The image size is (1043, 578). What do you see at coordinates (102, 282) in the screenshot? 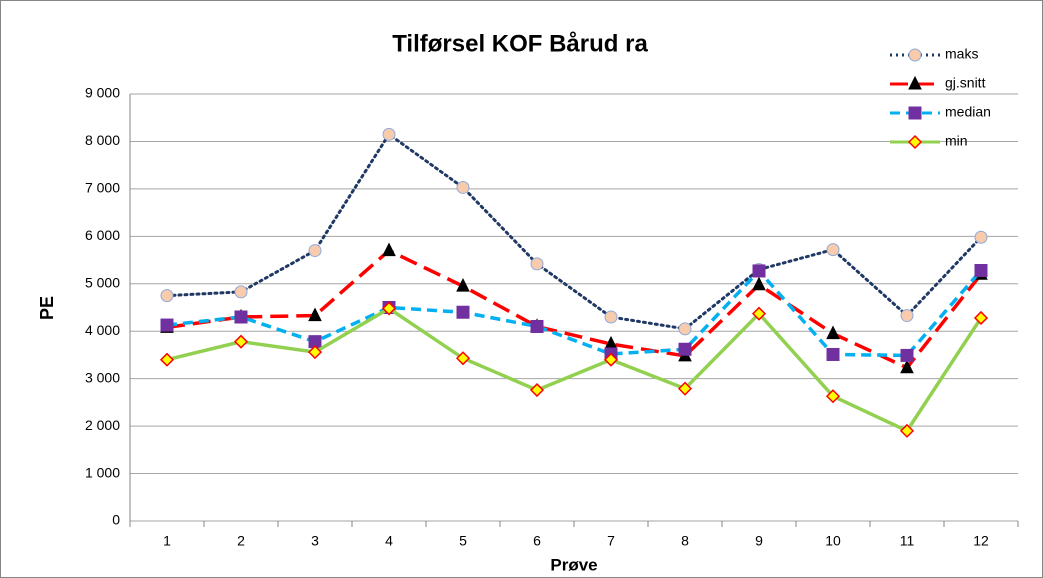
I see `y-tick-label: 5 000` at bounding box center [102, 282].